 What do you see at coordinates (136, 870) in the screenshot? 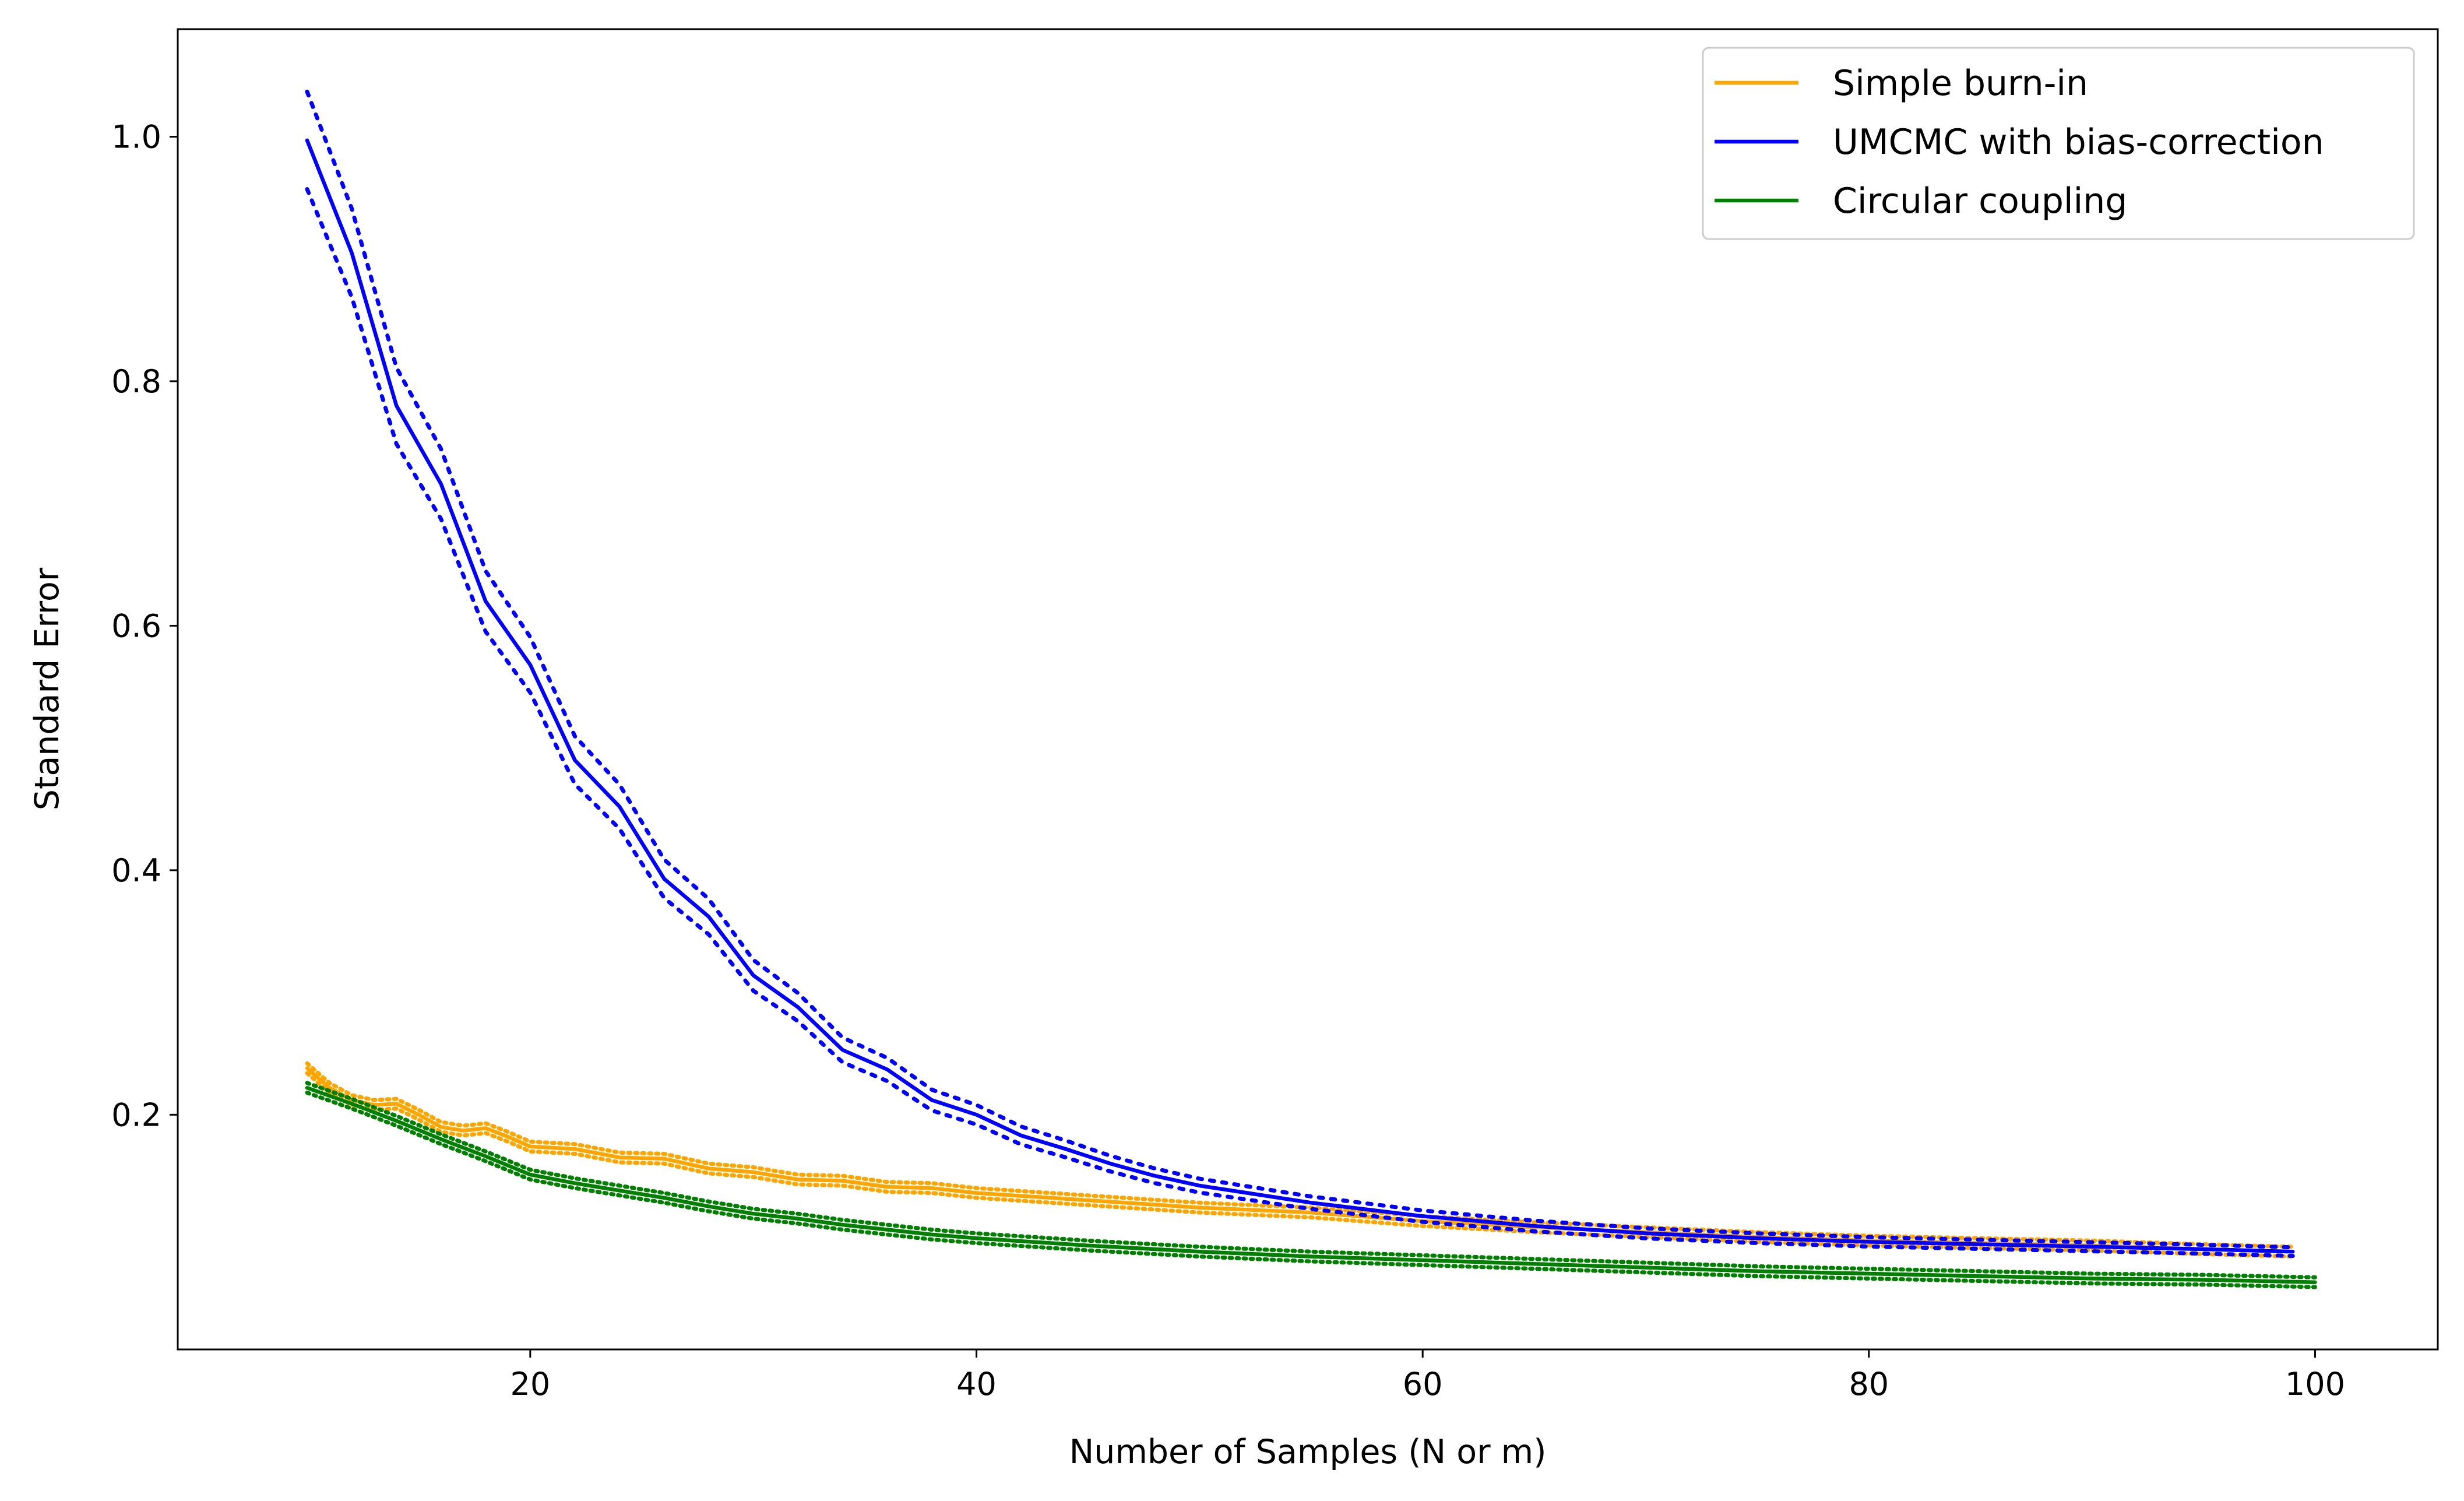
I see `y-tick-label-1: 0.4` at bounding box center [136, 870].